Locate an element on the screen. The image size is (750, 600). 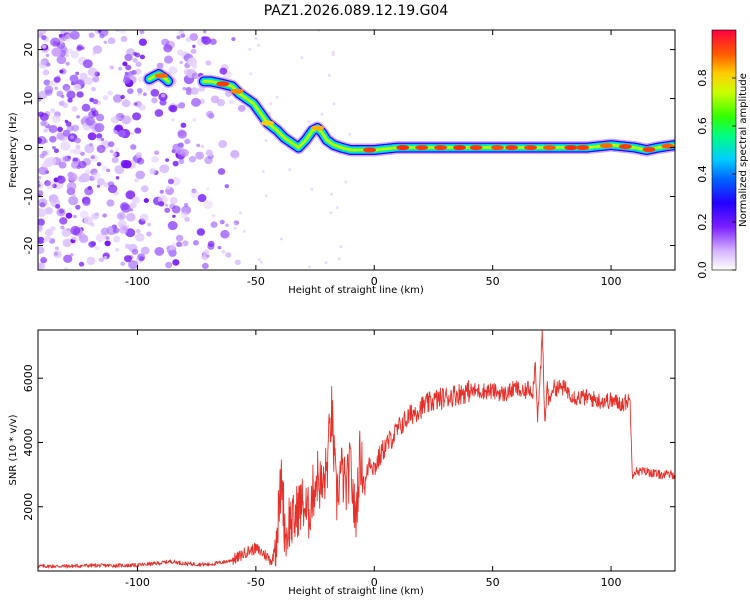
snr-xlabel: Height of straight line (km) is located at coordinates (356, 591).